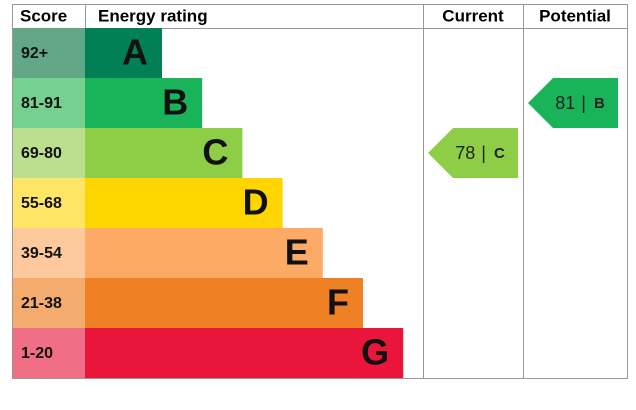  I want to click on current-value: 78, so click(465, 153).